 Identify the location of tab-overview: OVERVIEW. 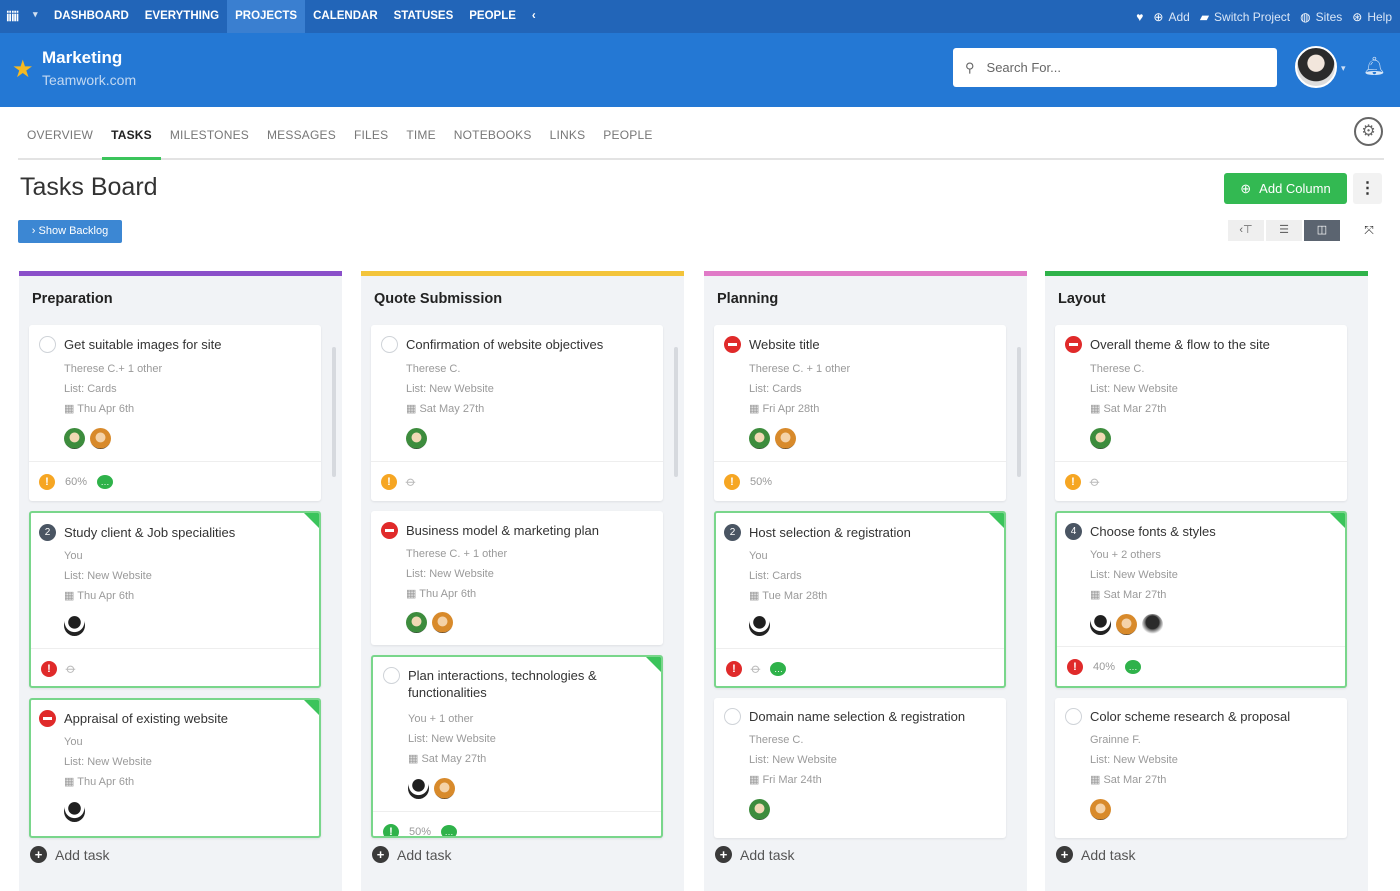
(60, 135).